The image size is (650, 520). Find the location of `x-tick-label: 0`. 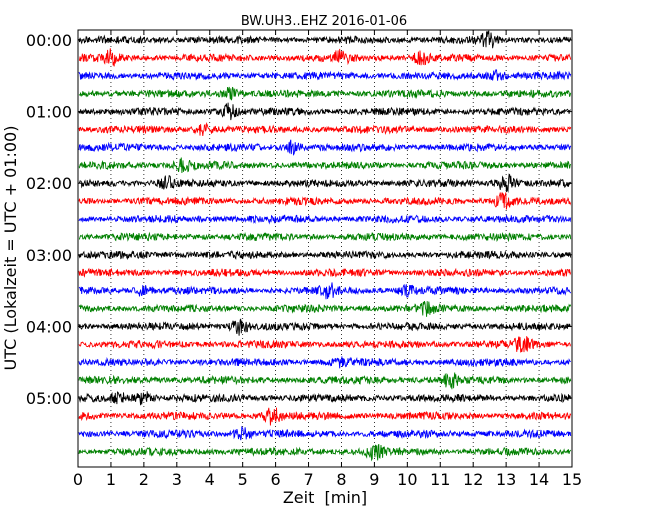

x-tick-label: 0 is located at coordinates (78, 479).